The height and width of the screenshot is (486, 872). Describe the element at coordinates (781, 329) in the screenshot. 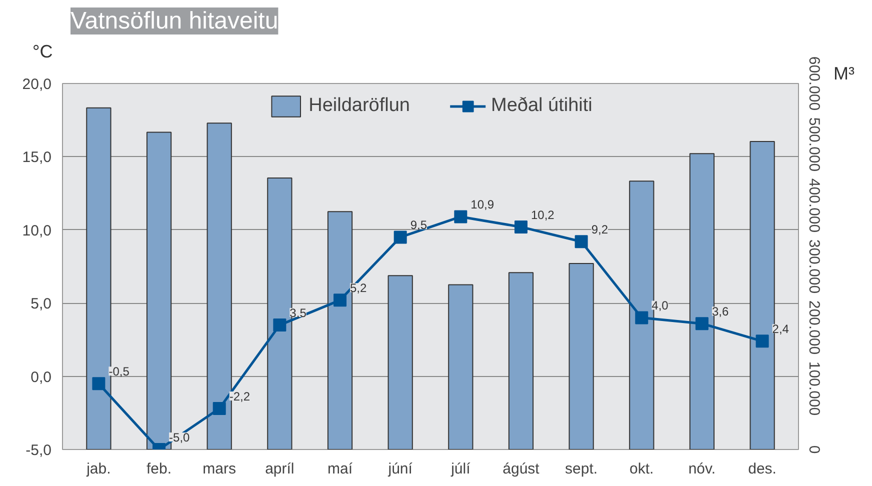

I see `data-label: 2,4` at that location.